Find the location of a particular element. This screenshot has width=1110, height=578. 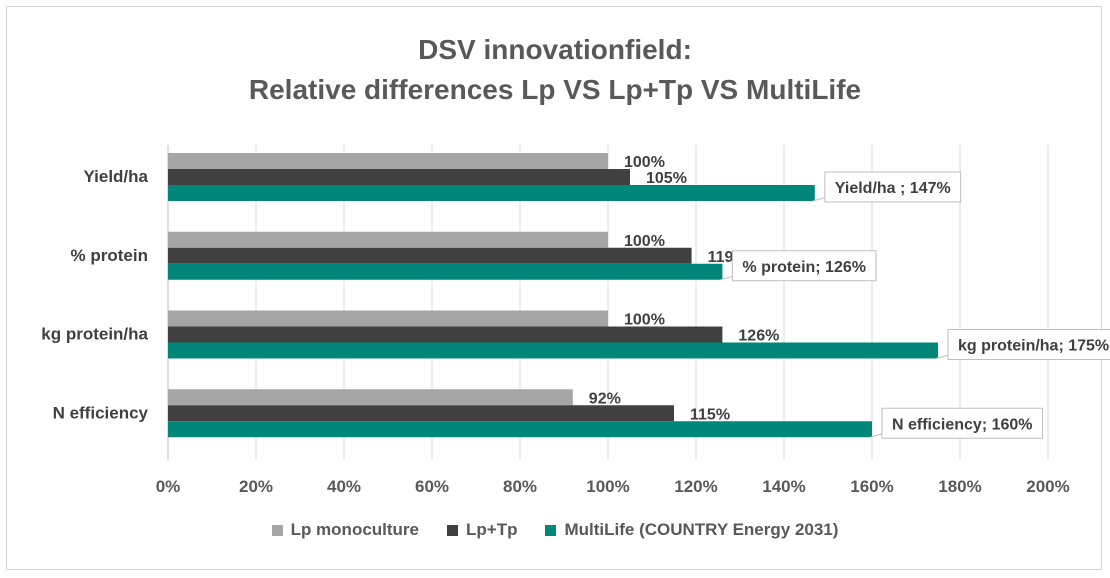

category-label: Yield/ha is located at coordinates (115, 176).